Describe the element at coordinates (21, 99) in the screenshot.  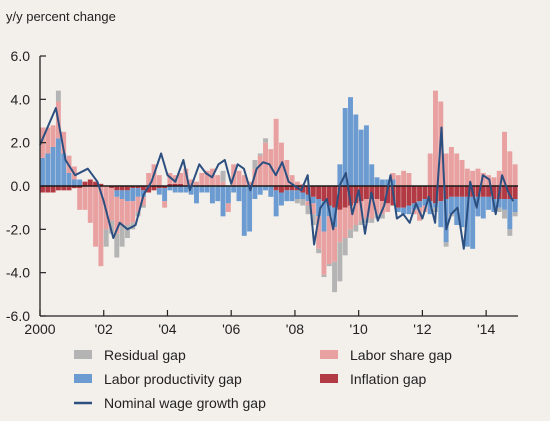
I see `y-tick-label: 4.0` at that location.